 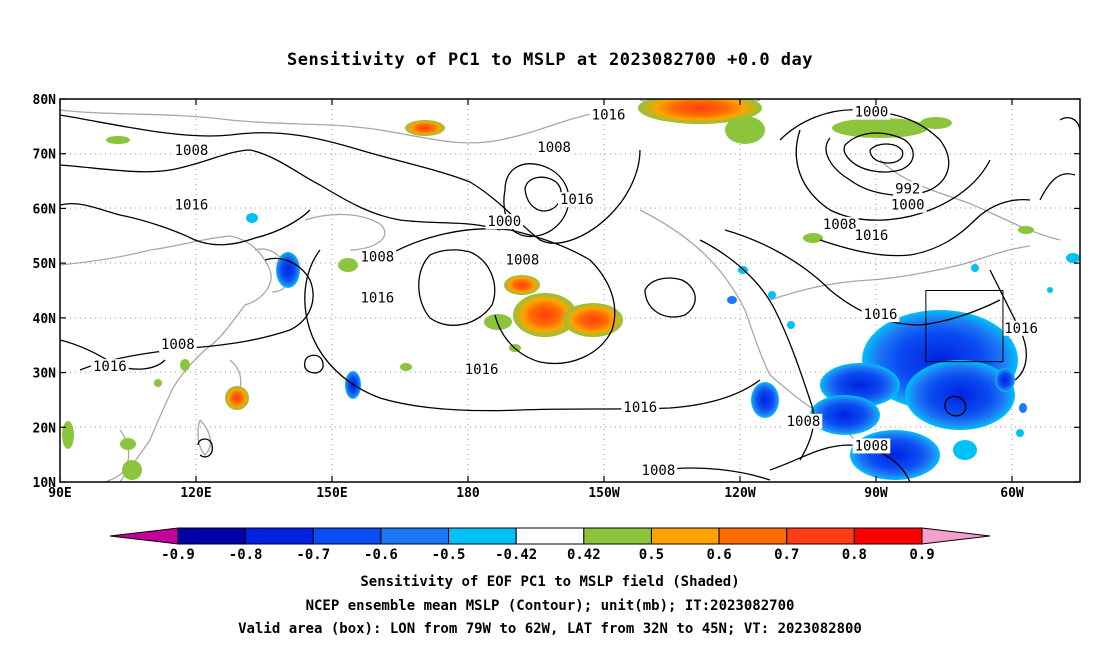 What do you see at coordinates (45, 100) in the screenshot?
I see `lat-tick-label: 80N` at bounding box center [45, 100].